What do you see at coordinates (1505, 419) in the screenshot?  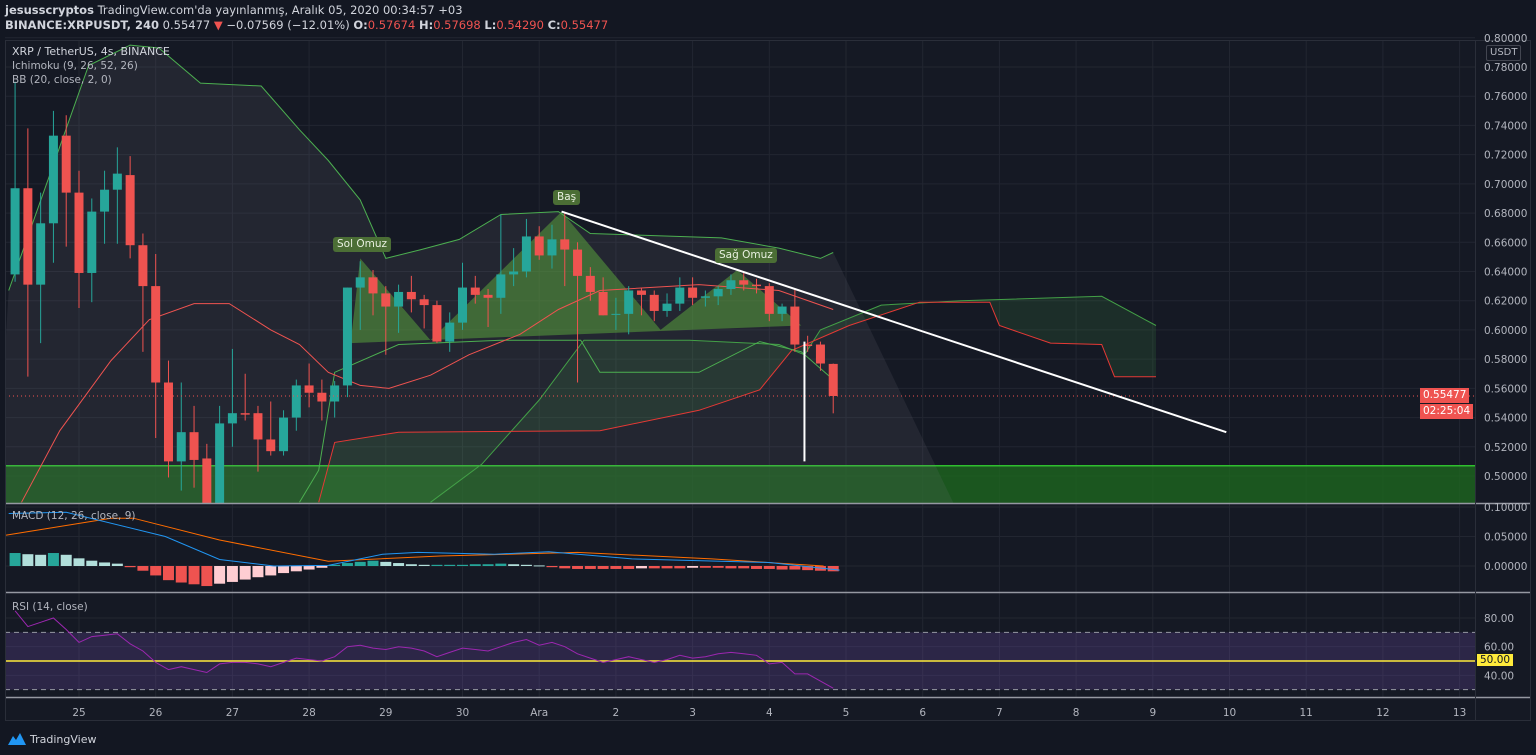 I see `price-tick-label: 0.54000` at bounding box center [1505, 419].